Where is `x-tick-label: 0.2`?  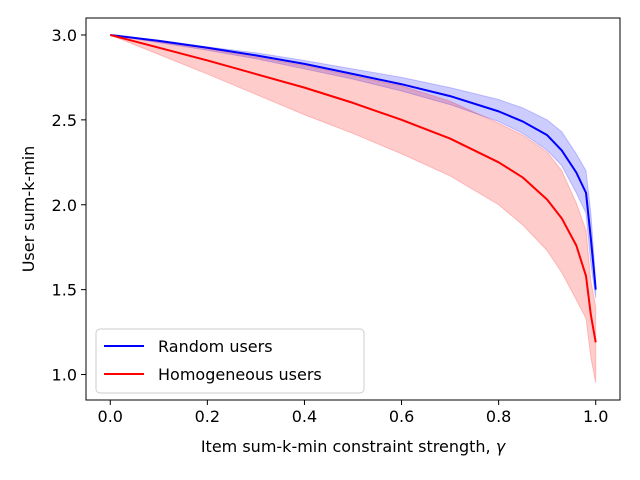
x-tick-label: 0.2 is located at coordinates (207, 416).